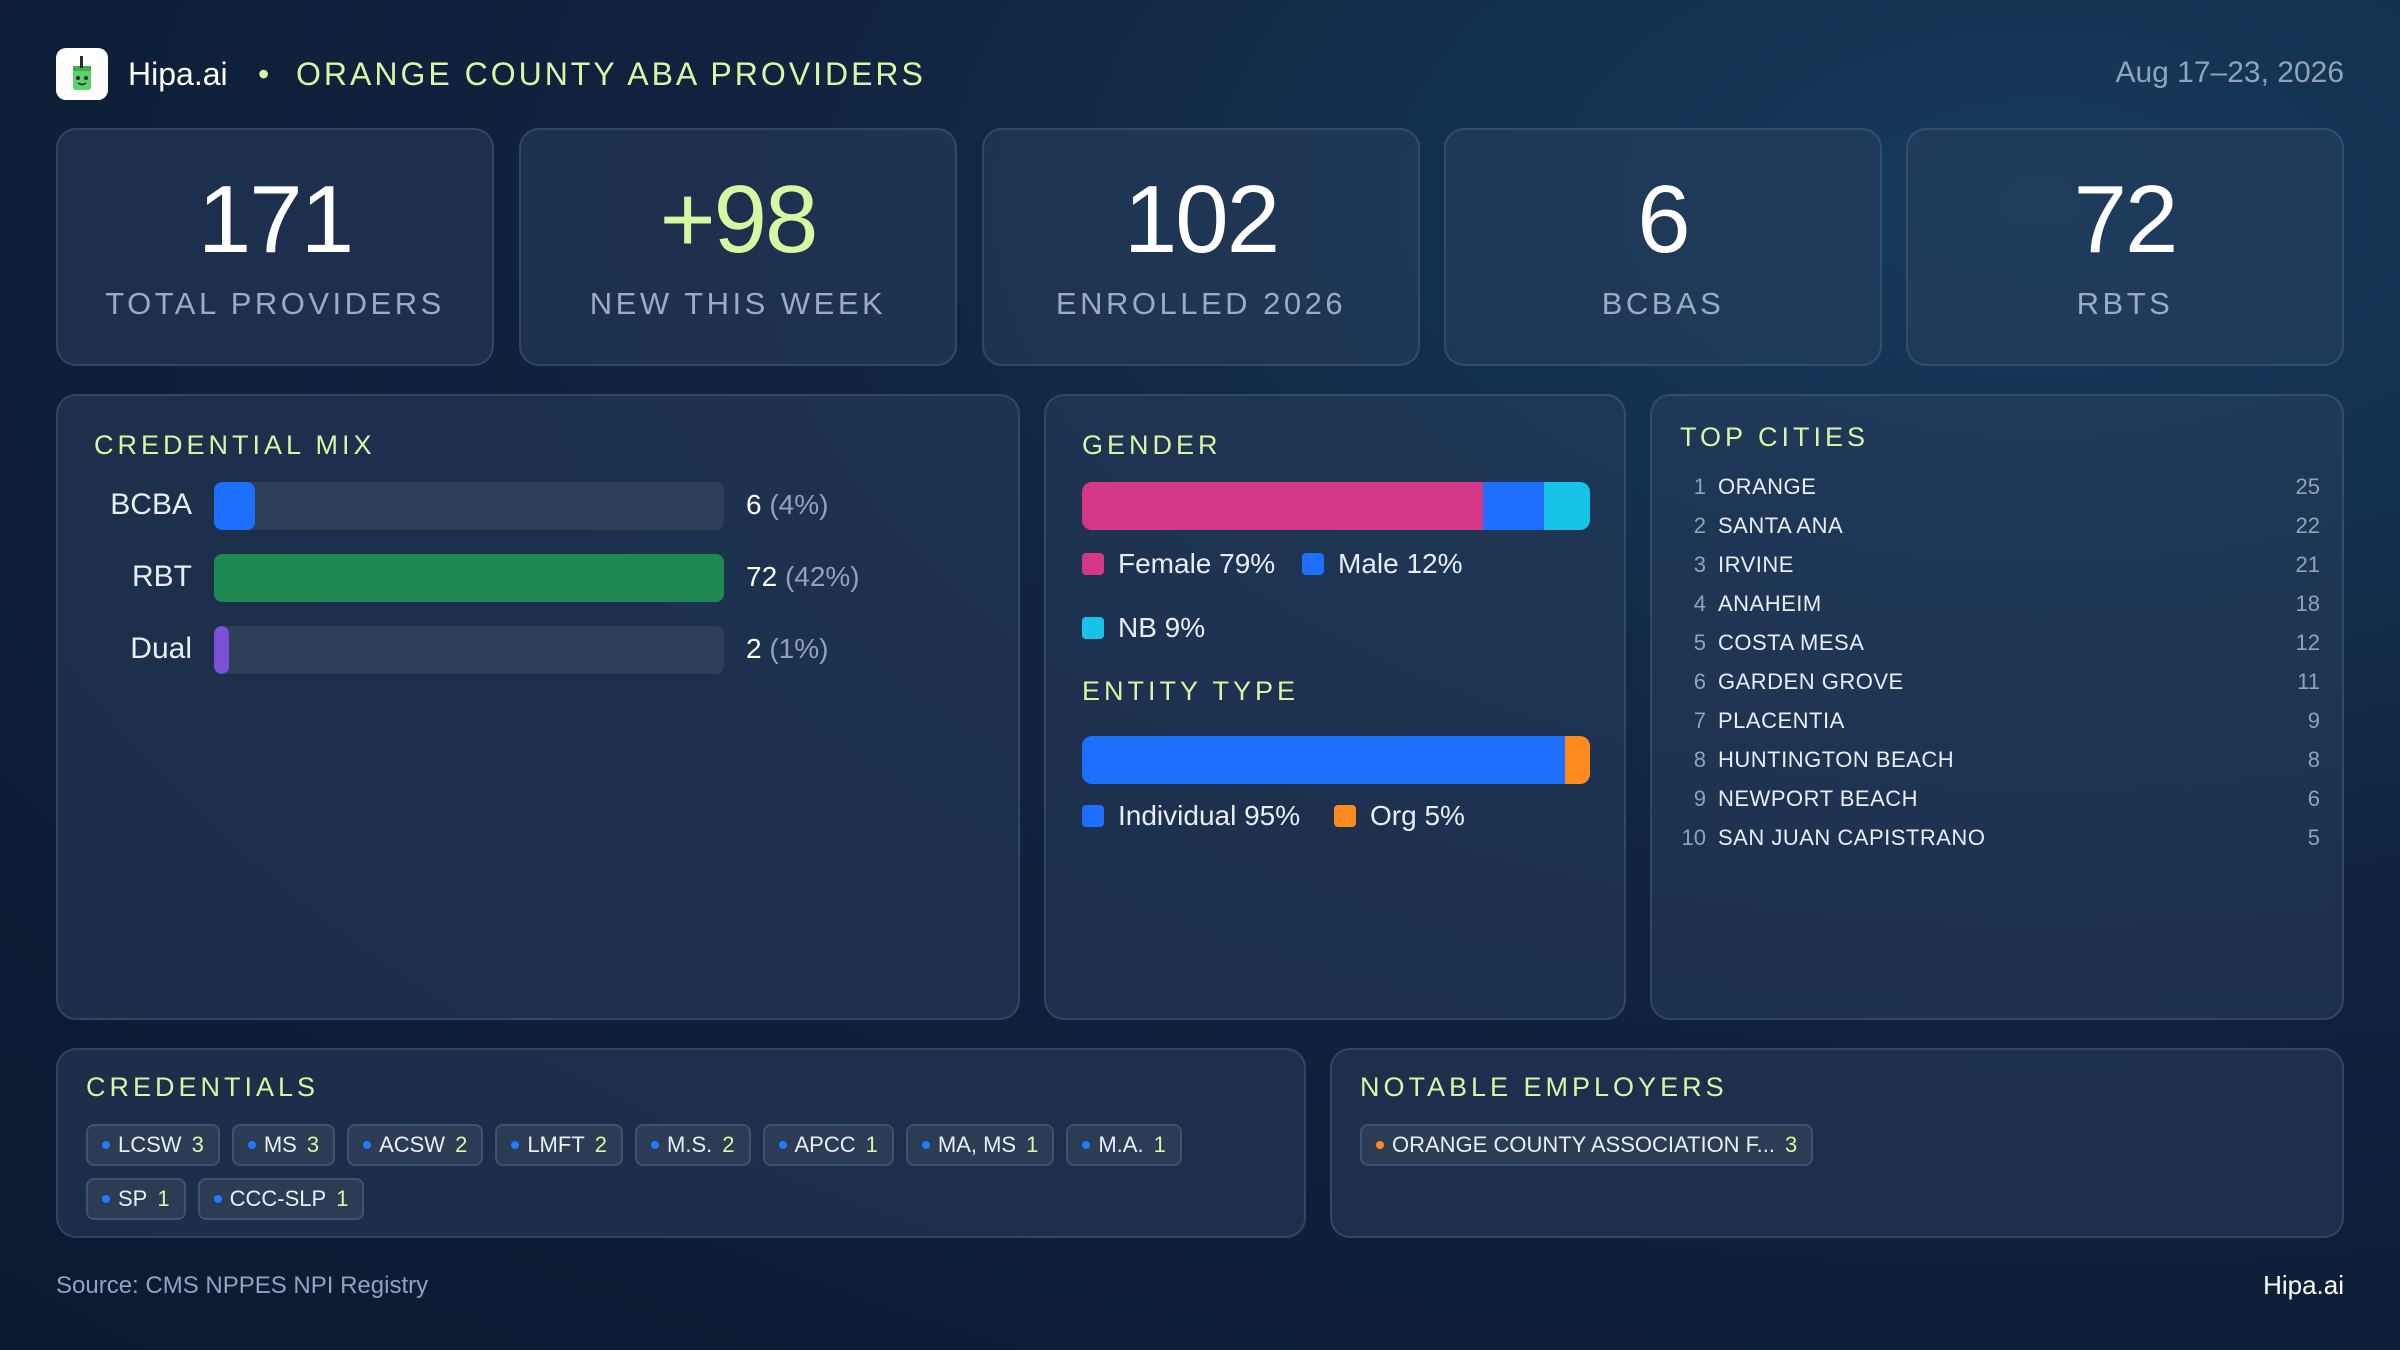 The width and height of the screenshot is (2400, 1350). I want to click on cup-icon, so click(82, 74).